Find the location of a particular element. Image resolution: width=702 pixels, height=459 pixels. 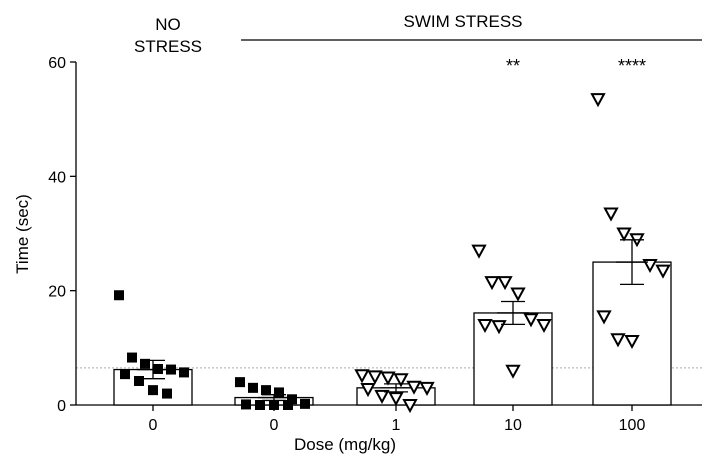

x-tick-label: 1 is located at coordinates (396, 425).